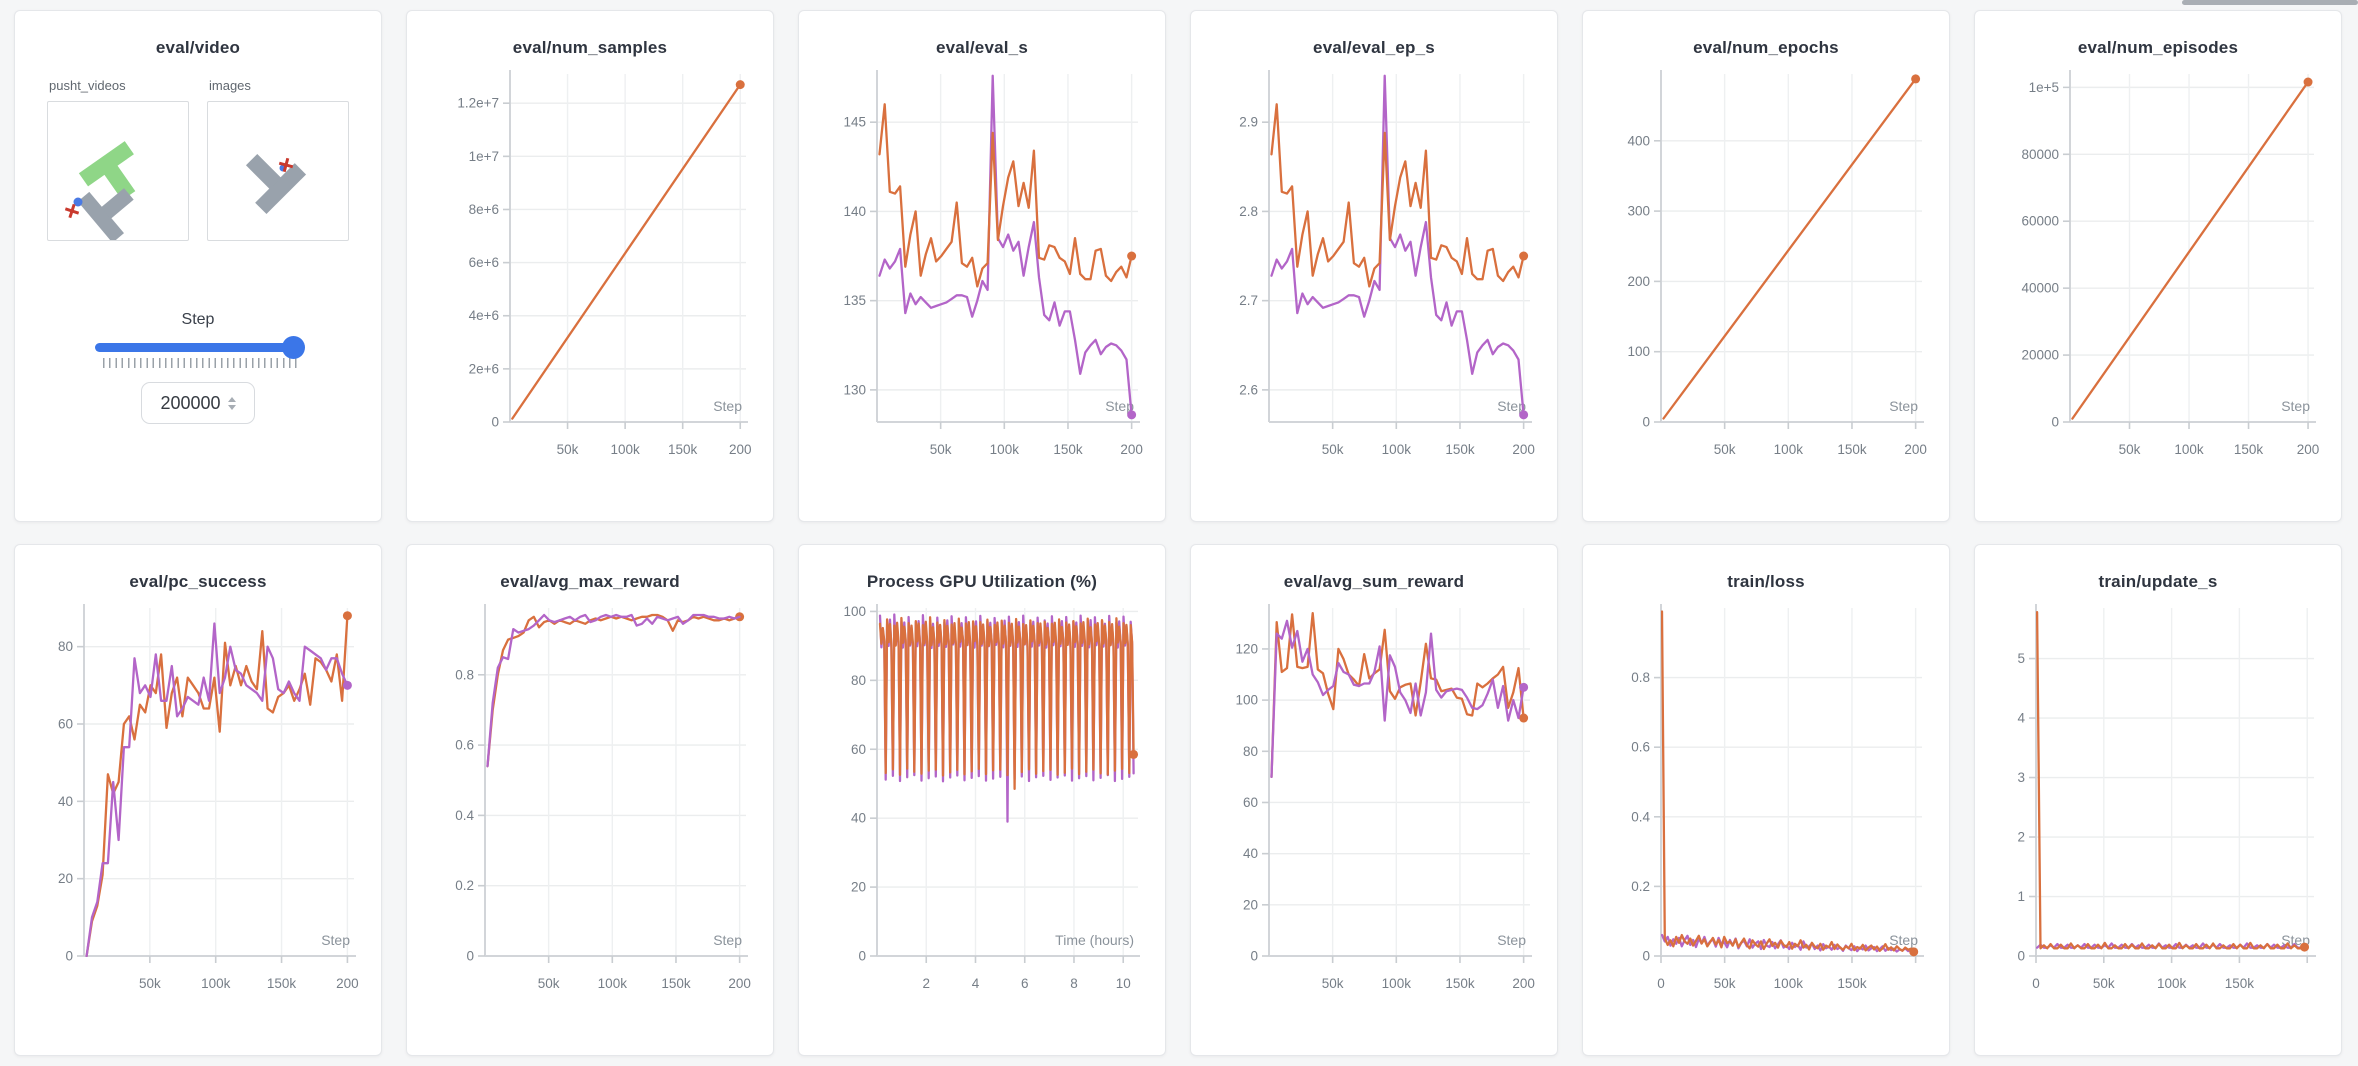  What do you see at coordinates (2021, 718) in the screenshot?
I see `y-tick-label: 4` at bounding box center [2021, 718].